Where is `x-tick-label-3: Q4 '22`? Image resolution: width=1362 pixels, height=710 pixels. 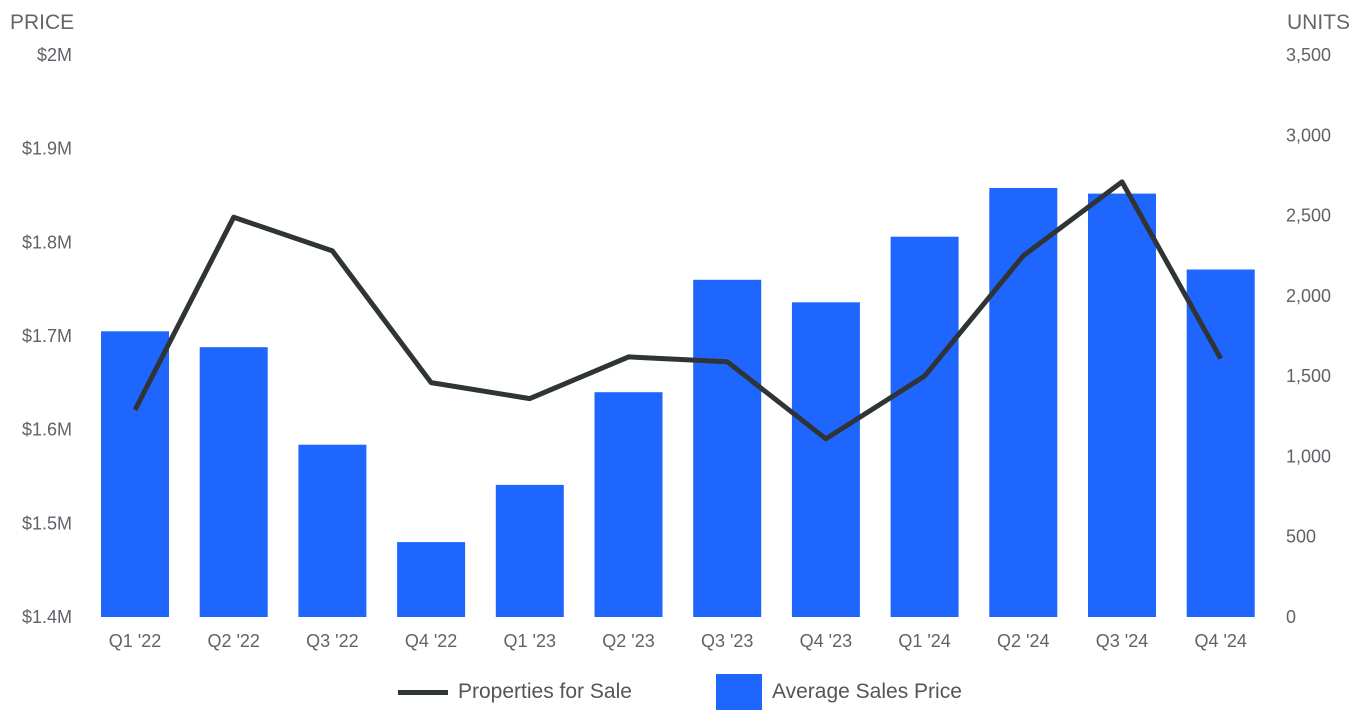 x-tick-label-3: Q4 '22 is located at coordinates (431, 641).